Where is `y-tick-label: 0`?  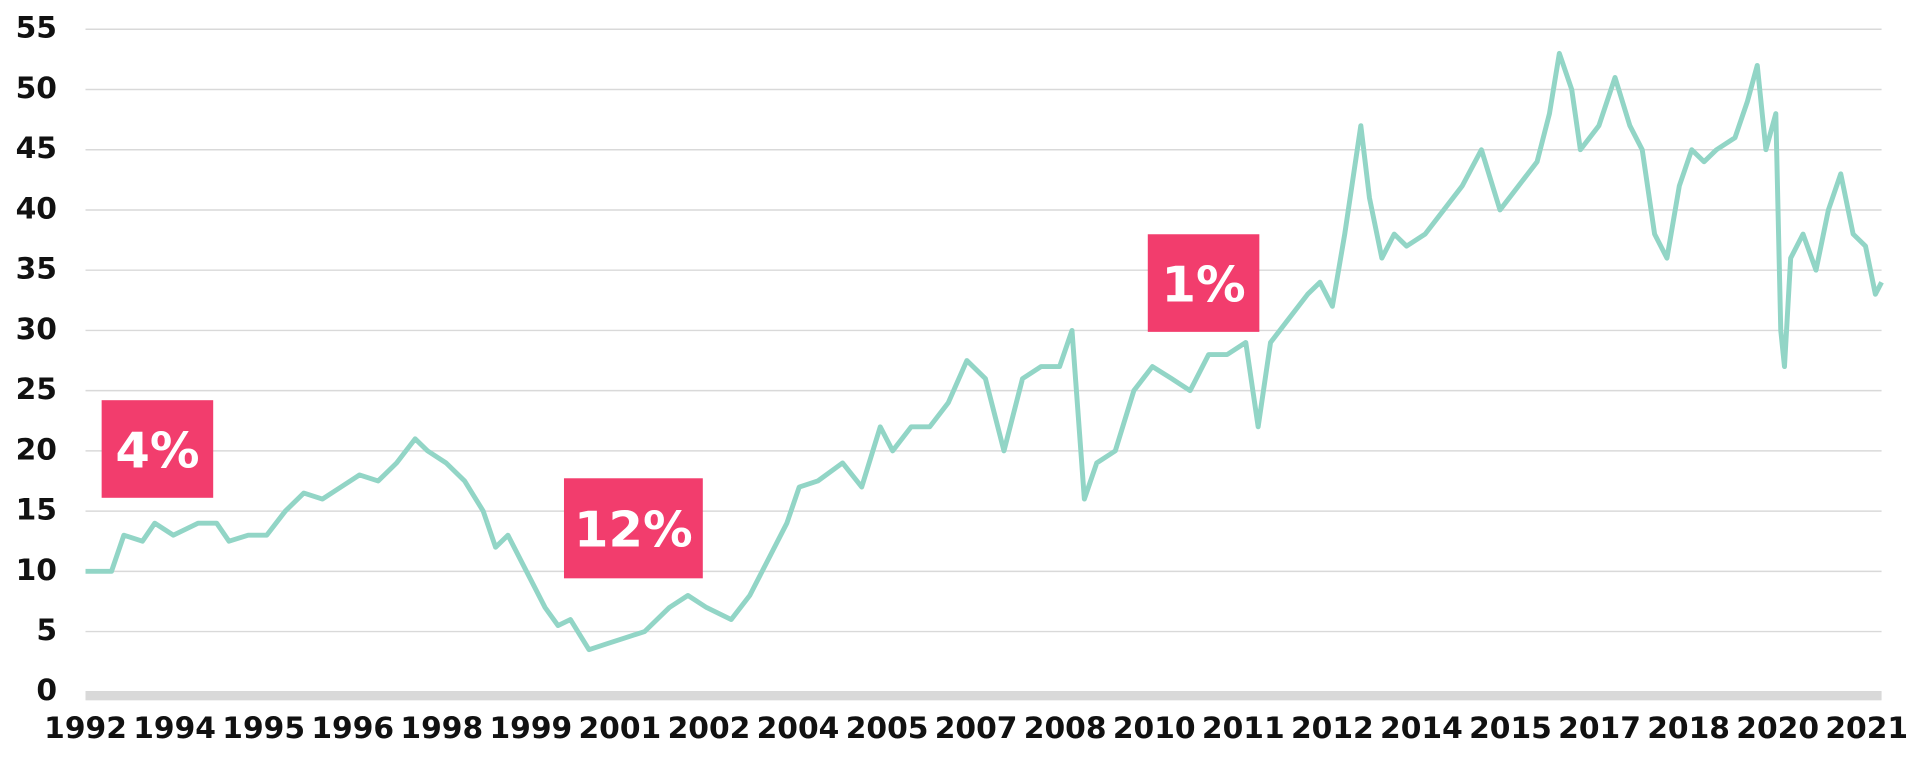
y-tick-label: 0 is located at coordinates (46, 690).